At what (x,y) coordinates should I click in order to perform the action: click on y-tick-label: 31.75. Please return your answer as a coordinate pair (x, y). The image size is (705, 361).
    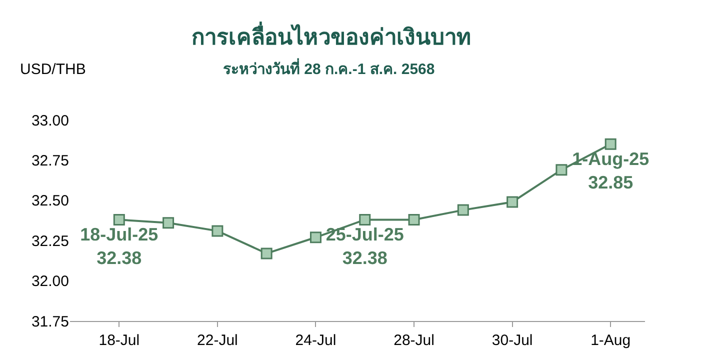
    Looking at the image, I should click on (50, 321).